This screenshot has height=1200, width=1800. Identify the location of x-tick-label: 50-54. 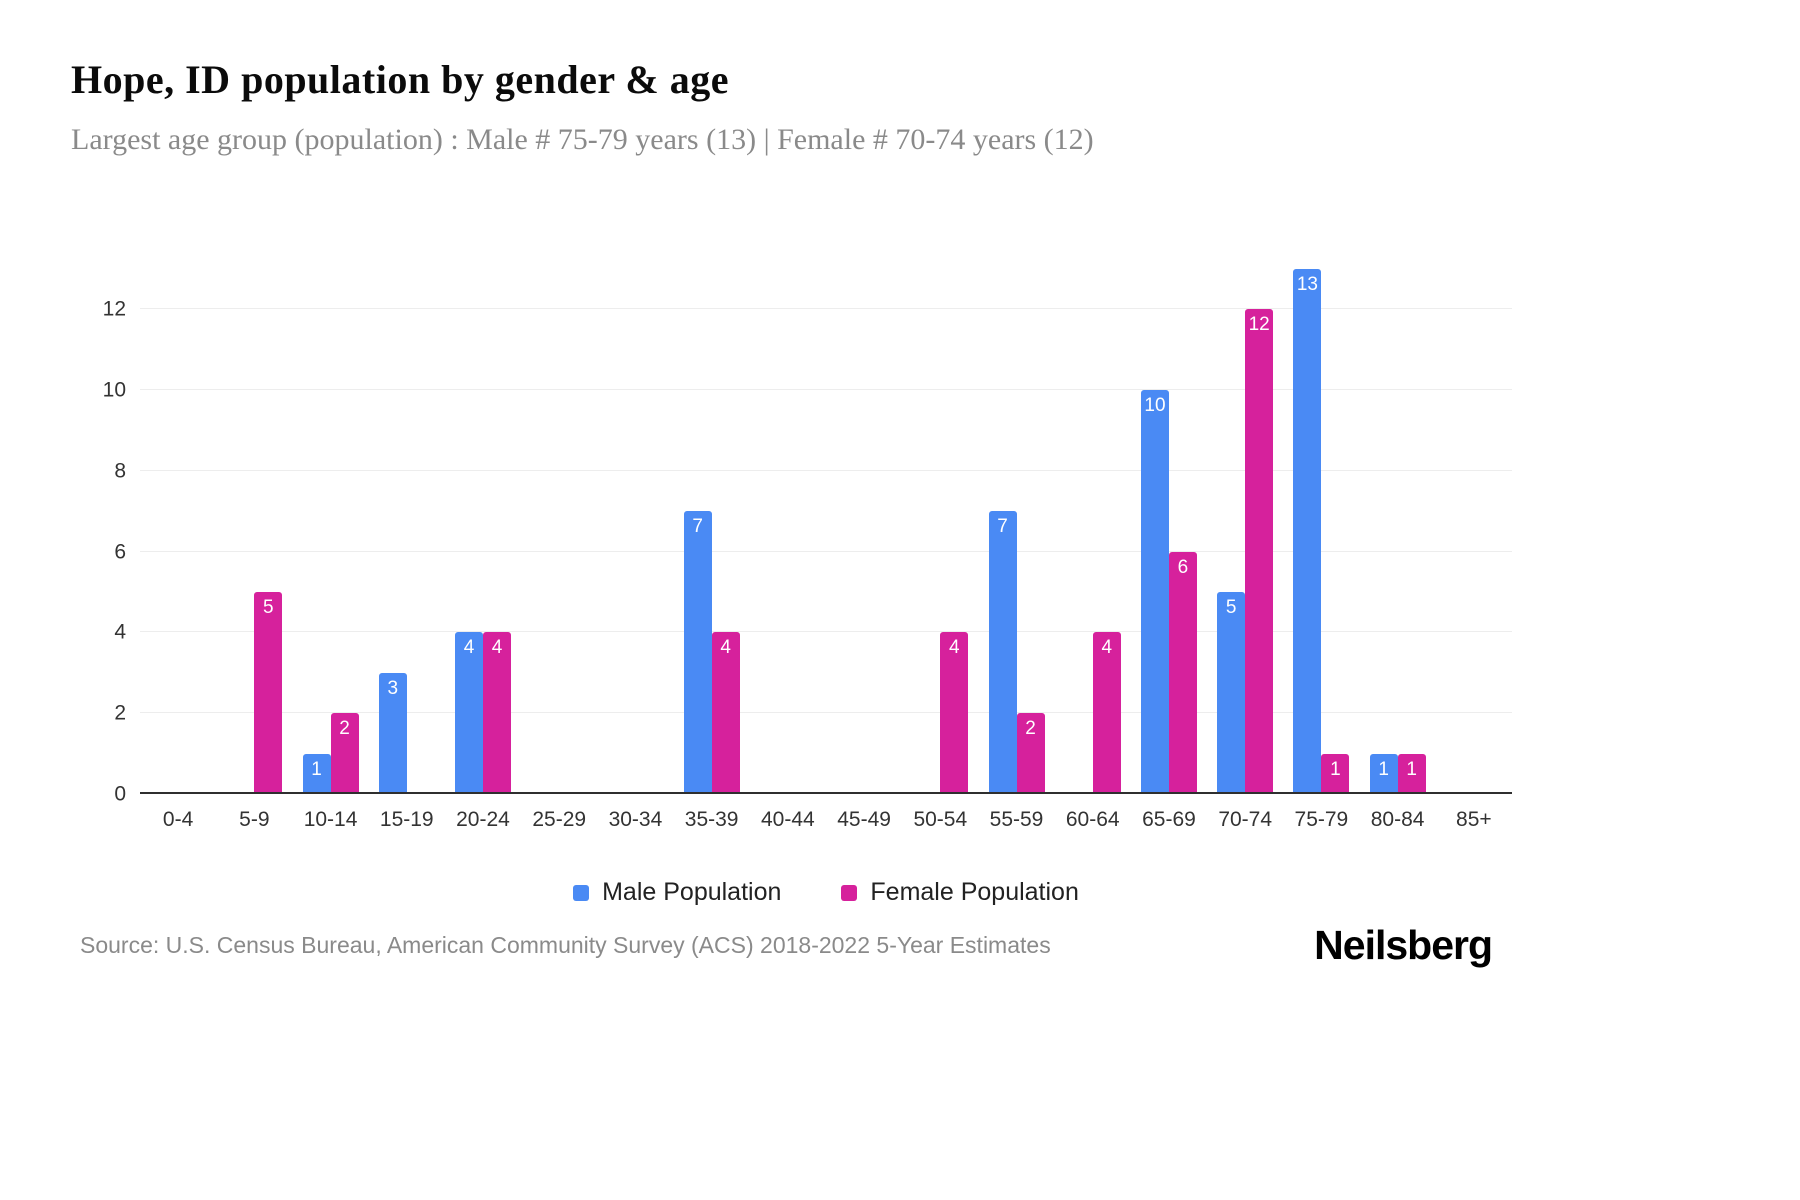
(940, 819).